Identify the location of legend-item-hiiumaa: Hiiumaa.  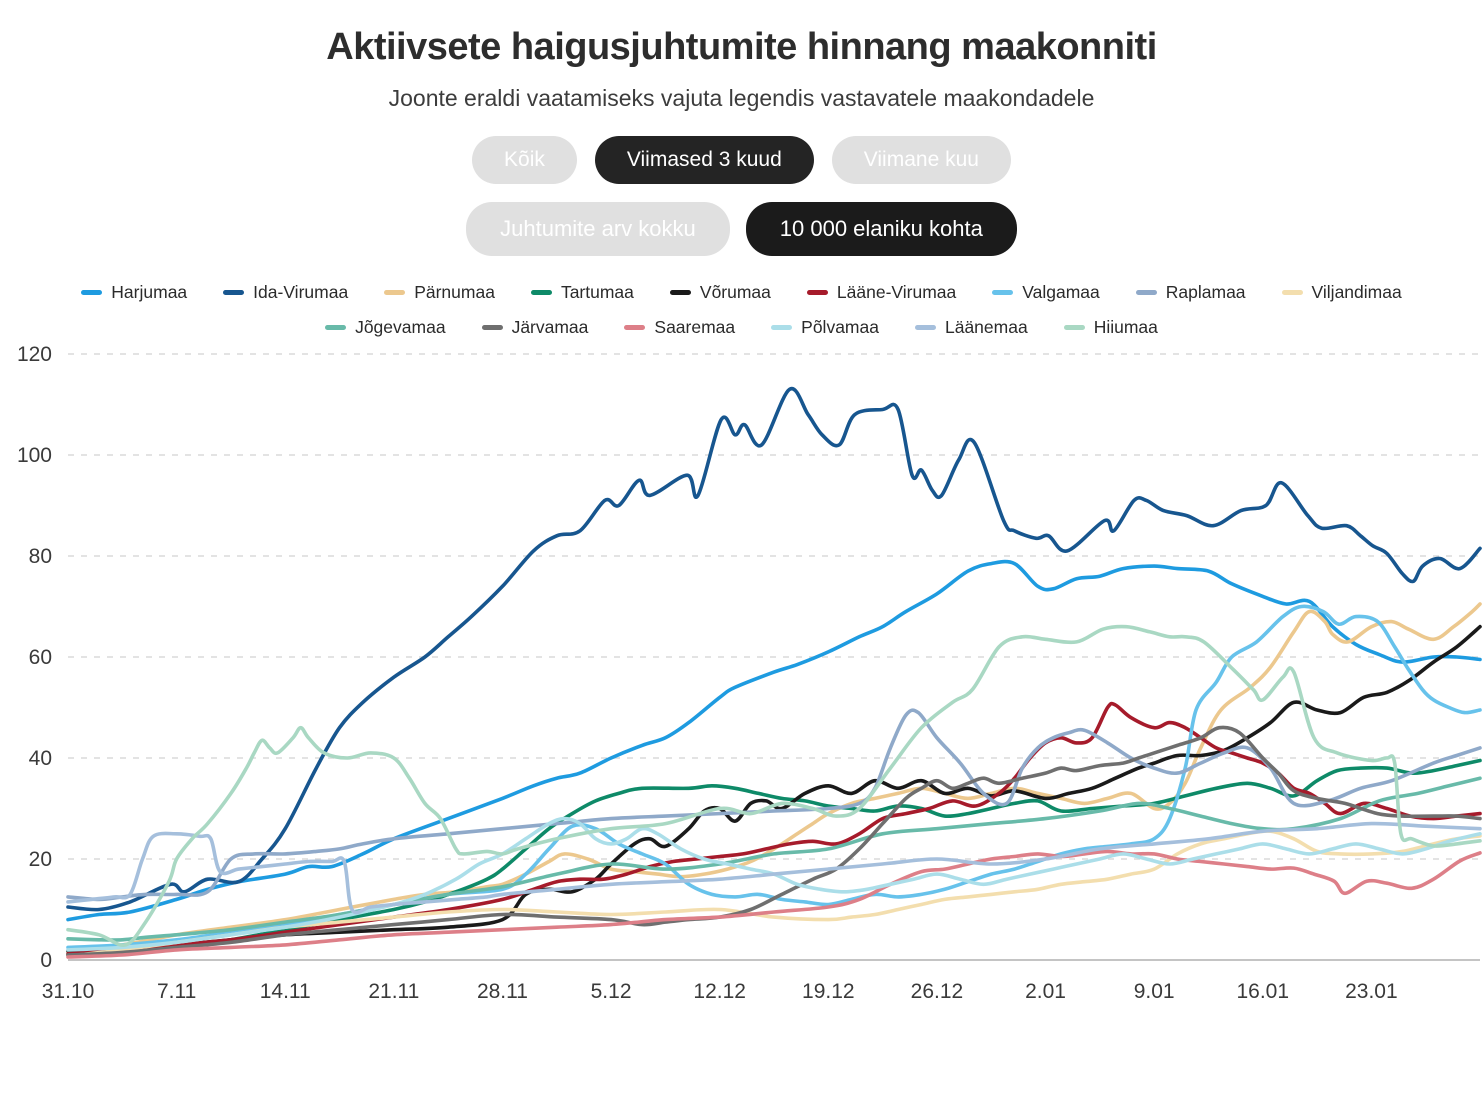
(1110, 327).